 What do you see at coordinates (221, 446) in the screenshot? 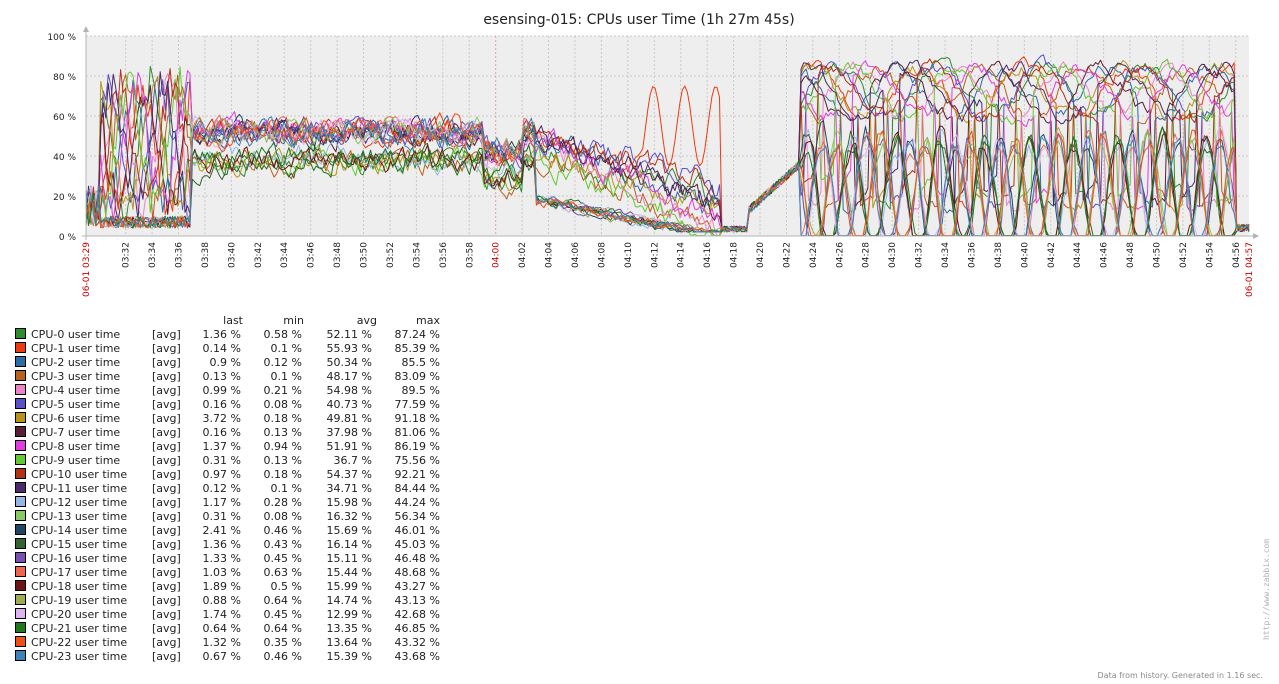
I see `legend-last: 1.37 %` at bounding box center [221, 446].